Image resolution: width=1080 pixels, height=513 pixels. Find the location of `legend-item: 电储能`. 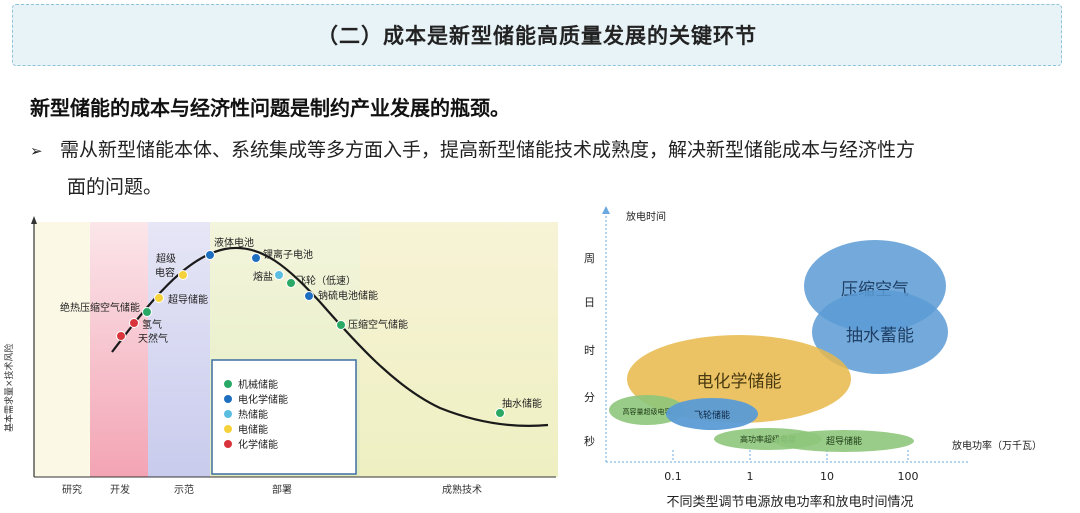

legend-item: 电储能 is located at coordinates (246, 429).